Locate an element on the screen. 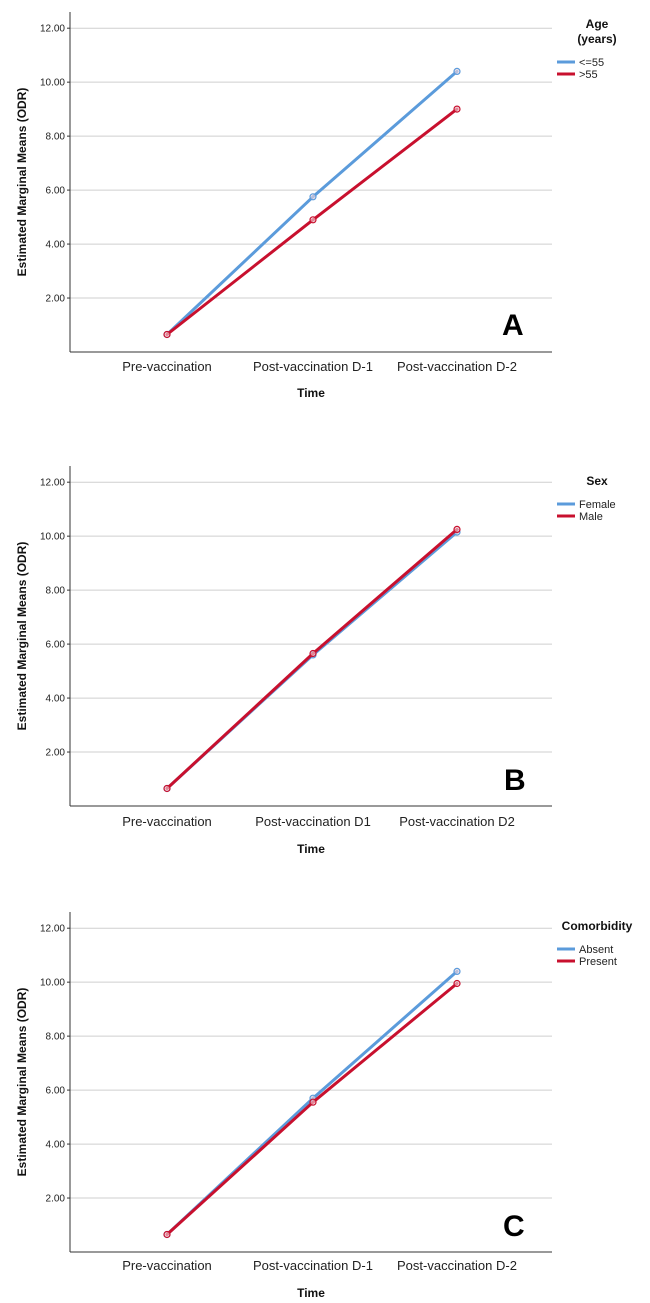 The height and width of the screenshot is (1303, 650). legend-label: Female is located at coordinates (597, 505).